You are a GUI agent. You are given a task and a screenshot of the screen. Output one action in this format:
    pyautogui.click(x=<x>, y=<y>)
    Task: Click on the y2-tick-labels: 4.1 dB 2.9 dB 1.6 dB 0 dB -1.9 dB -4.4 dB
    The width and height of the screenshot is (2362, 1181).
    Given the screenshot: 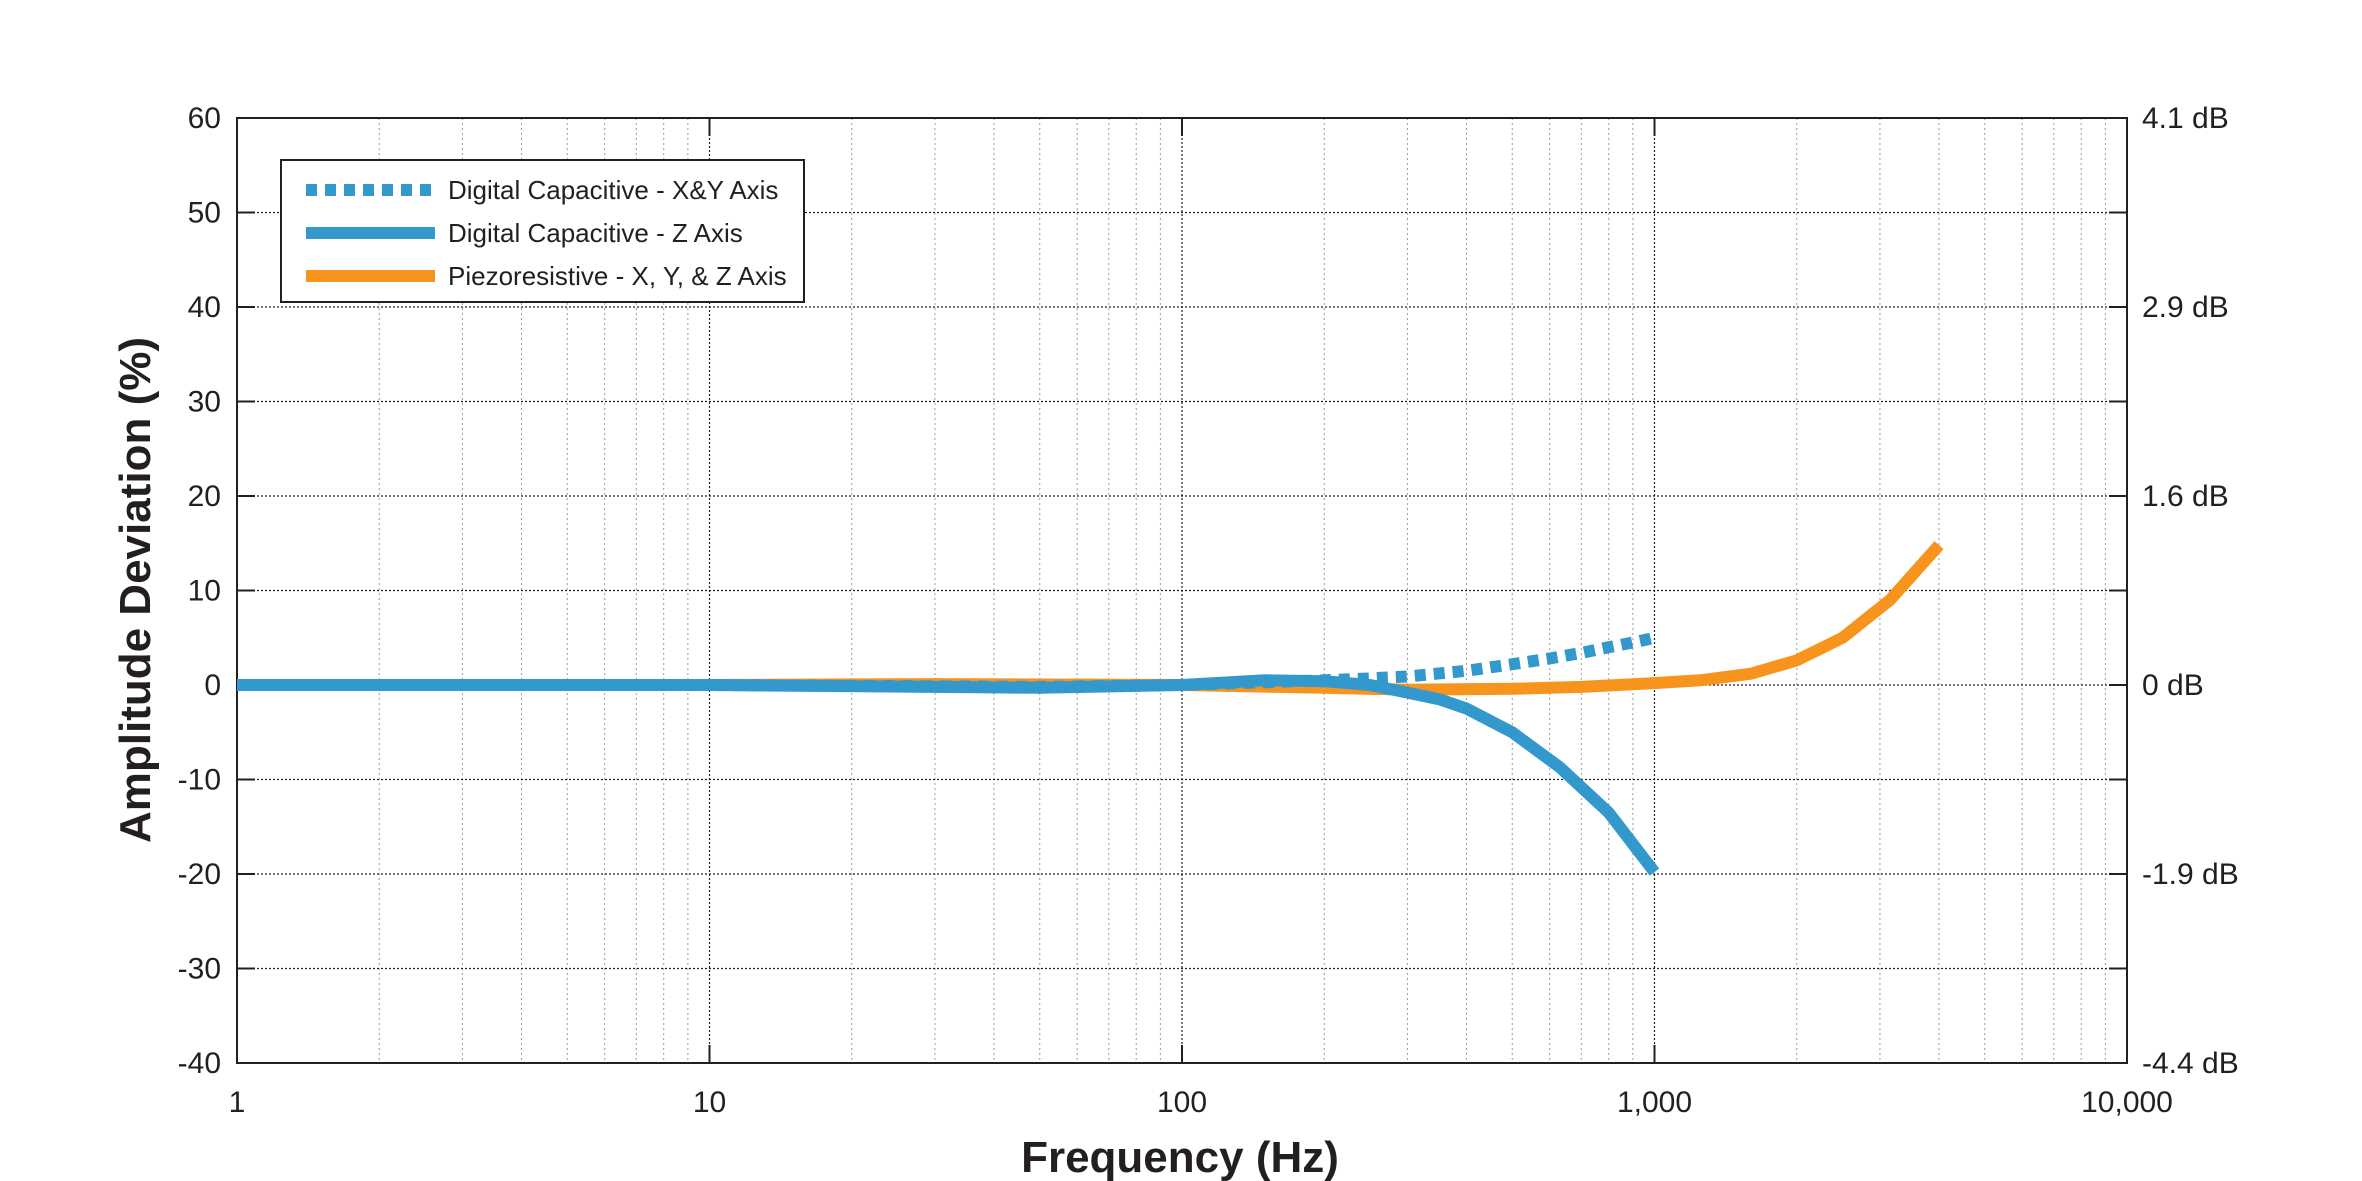 What is the action you would take?
    pyautogui.click(x=2190, y=591)
    